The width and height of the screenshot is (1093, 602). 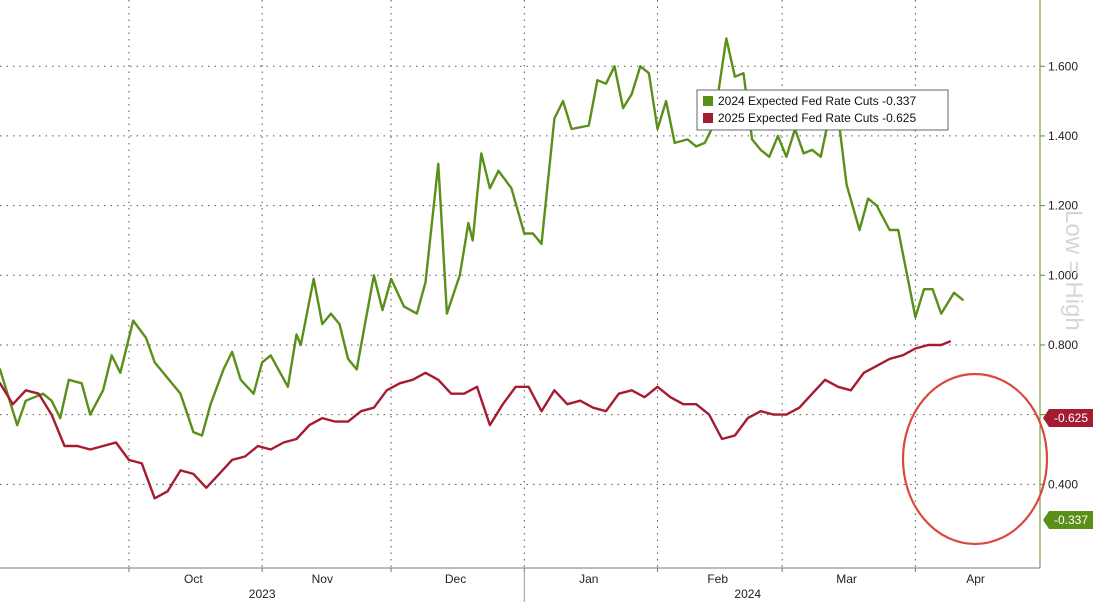 What do you see at coordinates (1071, 418) in the screenshot?
I see `value-badge-label: -0.625` at bounding box center [1071, 418].